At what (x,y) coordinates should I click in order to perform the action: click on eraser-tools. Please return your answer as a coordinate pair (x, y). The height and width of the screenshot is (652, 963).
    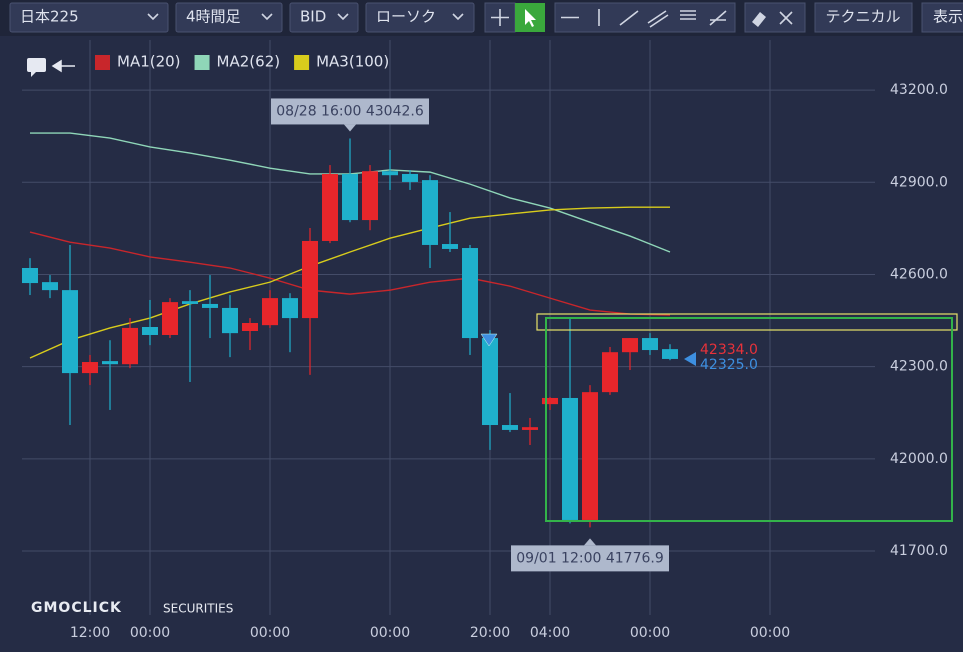
    Looking at the image, I should click on (775, 17).